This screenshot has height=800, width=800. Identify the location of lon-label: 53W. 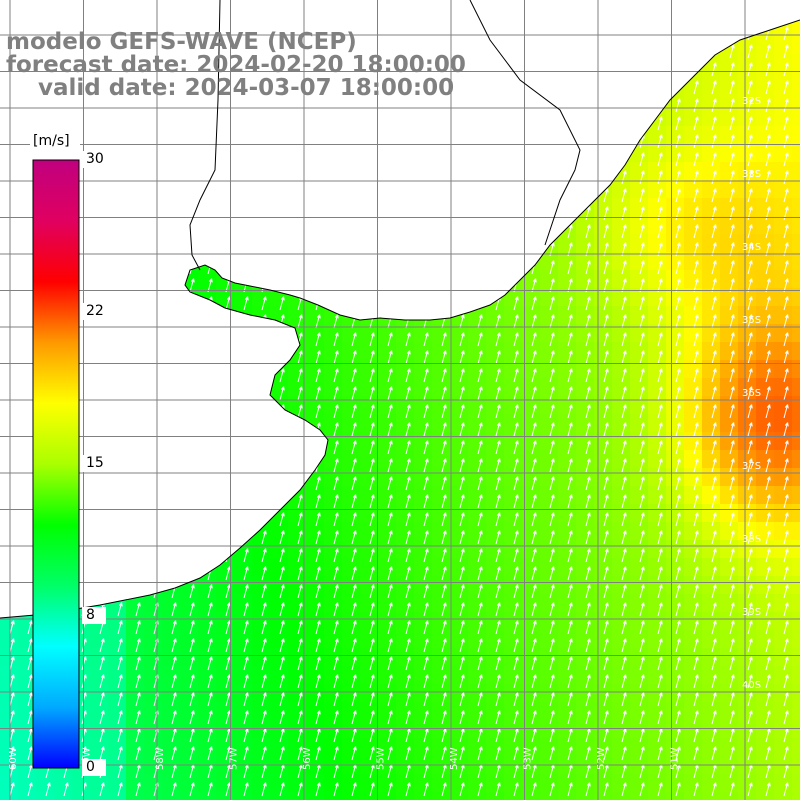
(528, 758).